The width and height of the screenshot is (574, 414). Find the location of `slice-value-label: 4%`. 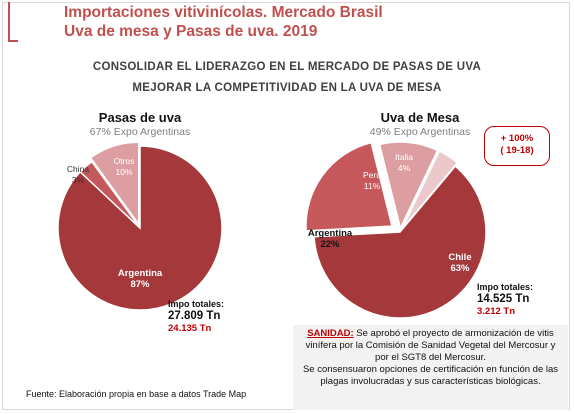

slice-value-label: 4% is located at coordinates (404, 168).